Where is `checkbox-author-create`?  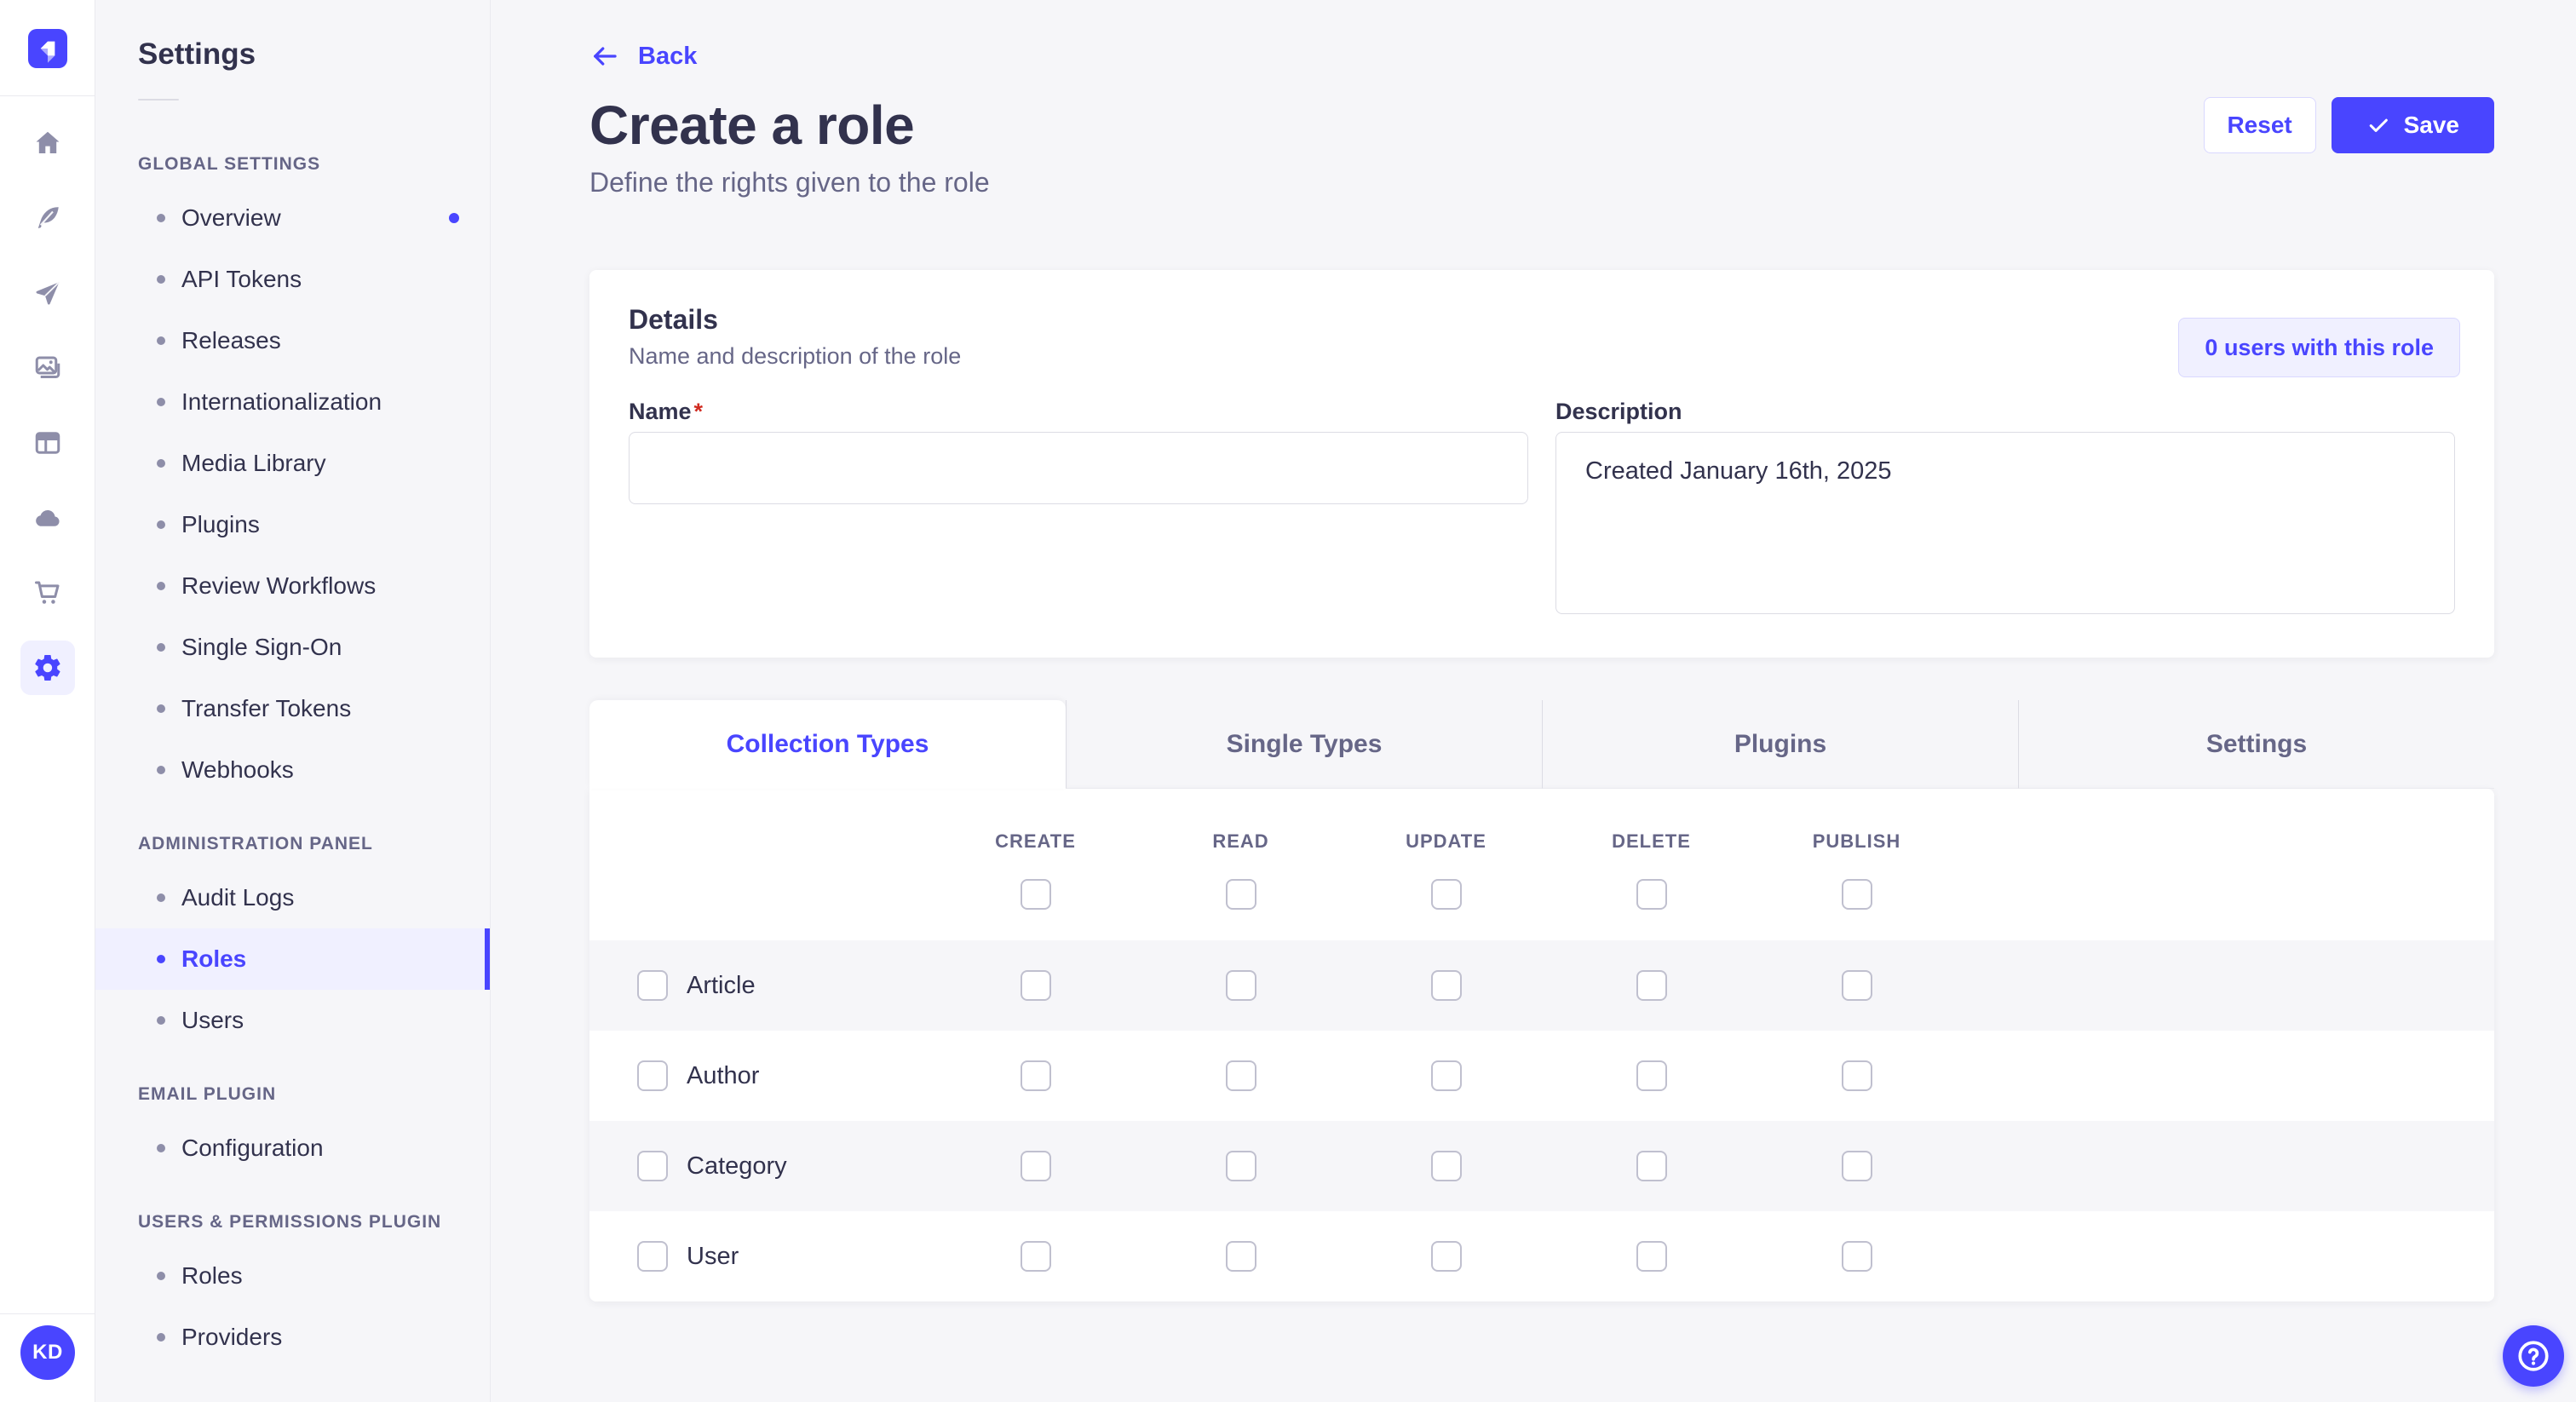 checkbox-author-create is located at coordinates (1035, 1075).